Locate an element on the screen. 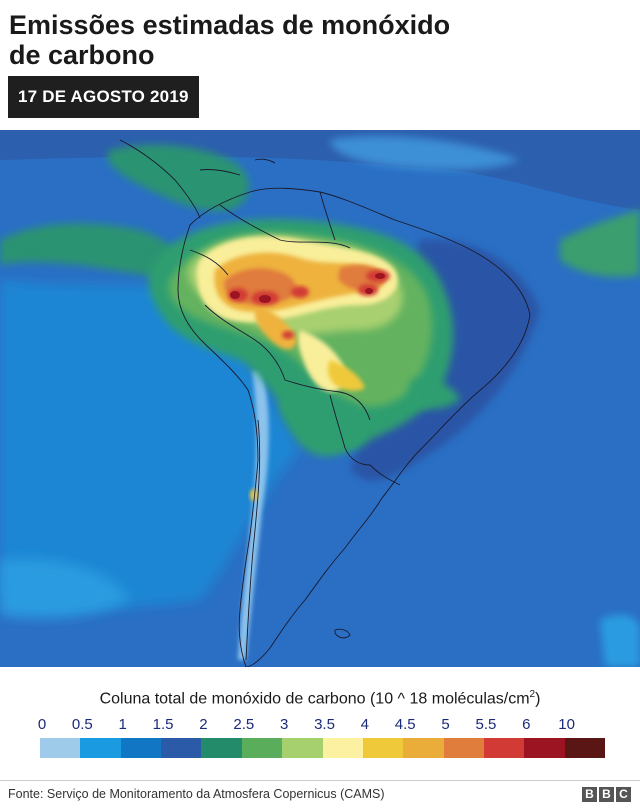  atlantic-green-plume is located at coordinates (600, 243).